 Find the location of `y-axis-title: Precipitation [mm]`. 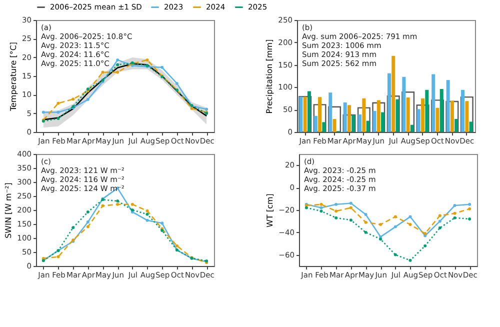

y-axis-title: Precipitation [mm] is located at coordinates (269, 76).